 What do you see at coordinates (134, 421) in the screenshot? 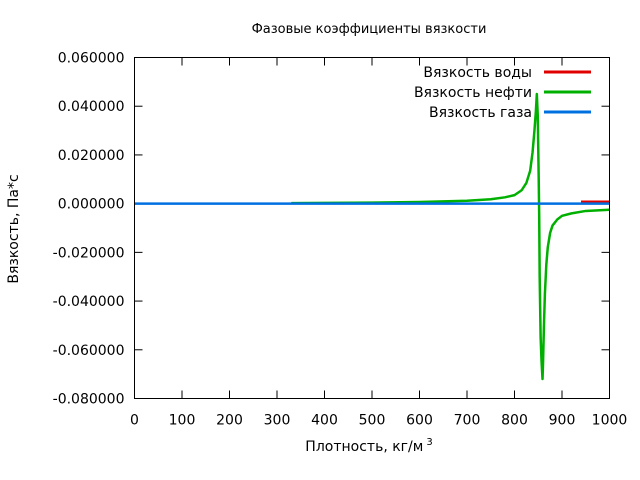
I see `x-tick-label: 0` at bounding box center [134, 421].